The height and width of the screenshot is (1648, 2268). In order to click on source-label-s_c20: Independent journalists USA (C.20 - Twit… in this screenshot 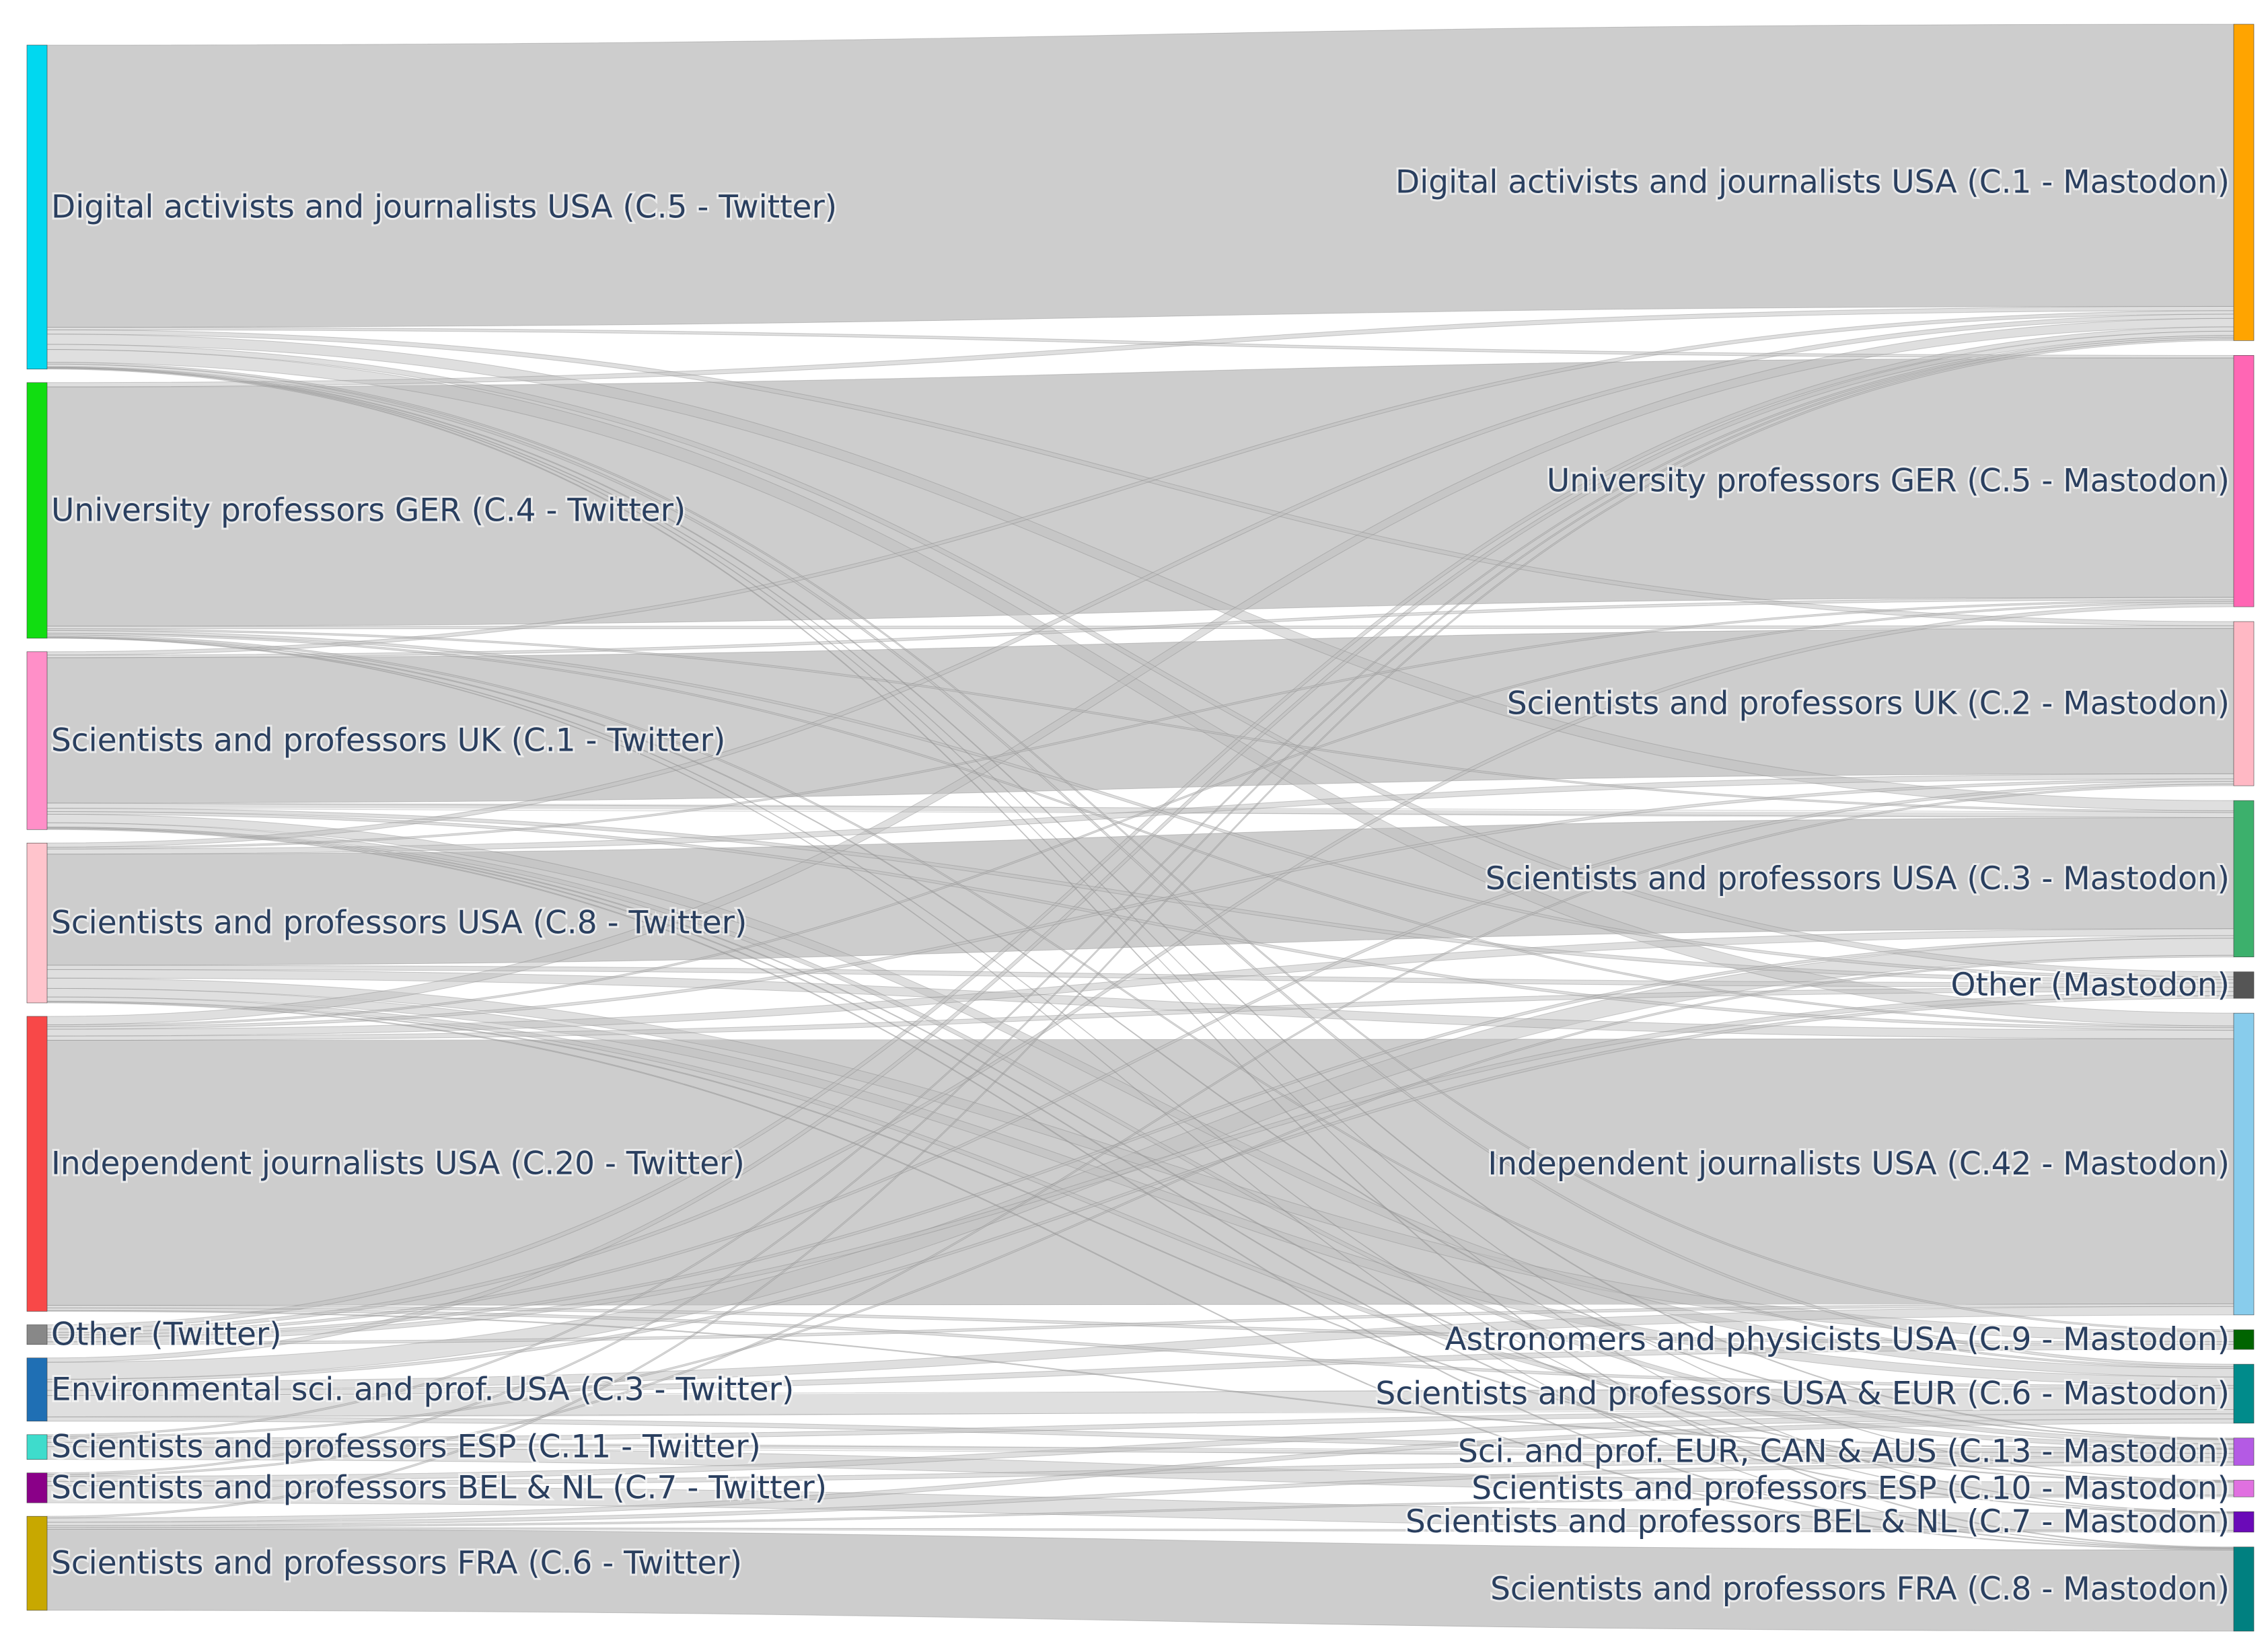, I will do `click(398, 1164)`.